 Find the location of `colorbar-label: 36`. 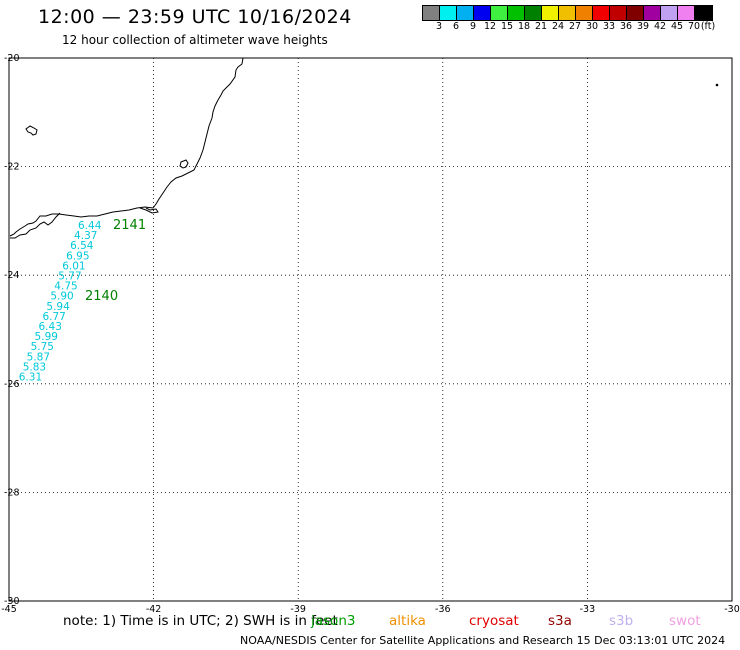

colorbar-label: 36 is located at coordinates (626, 26).